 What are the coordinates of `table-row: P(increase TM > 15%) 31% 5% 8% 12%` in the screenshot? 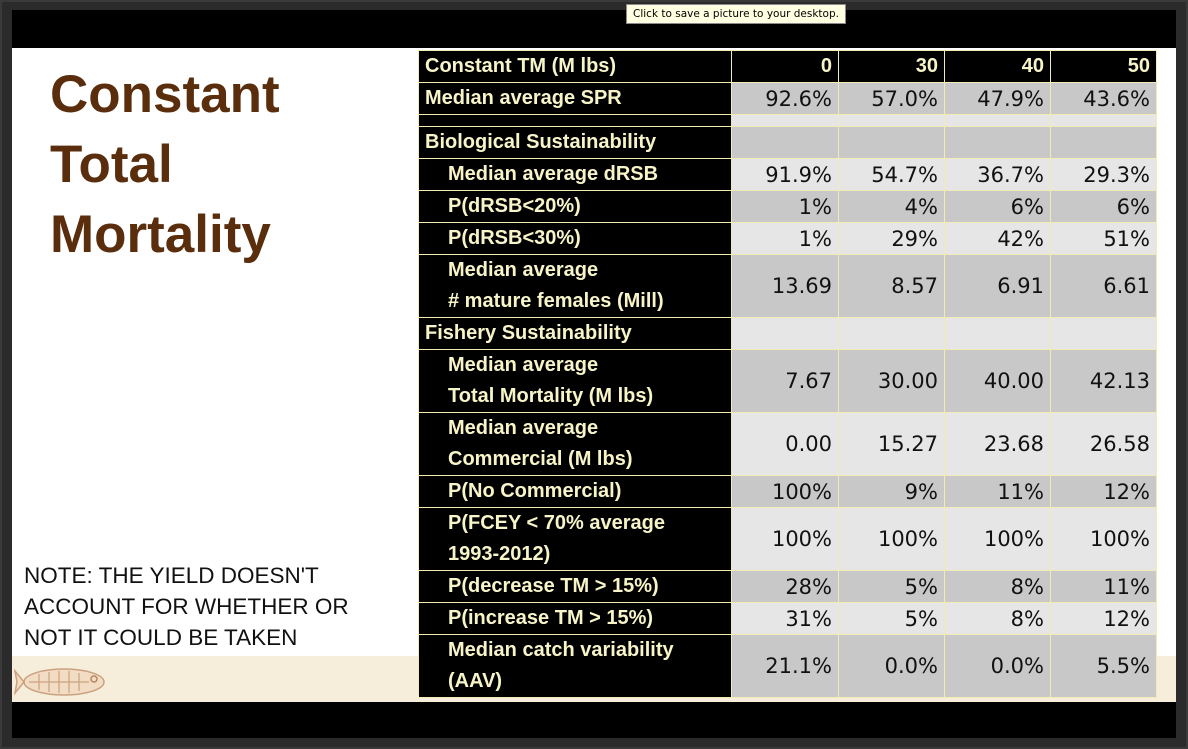 It's located at (787, 618).